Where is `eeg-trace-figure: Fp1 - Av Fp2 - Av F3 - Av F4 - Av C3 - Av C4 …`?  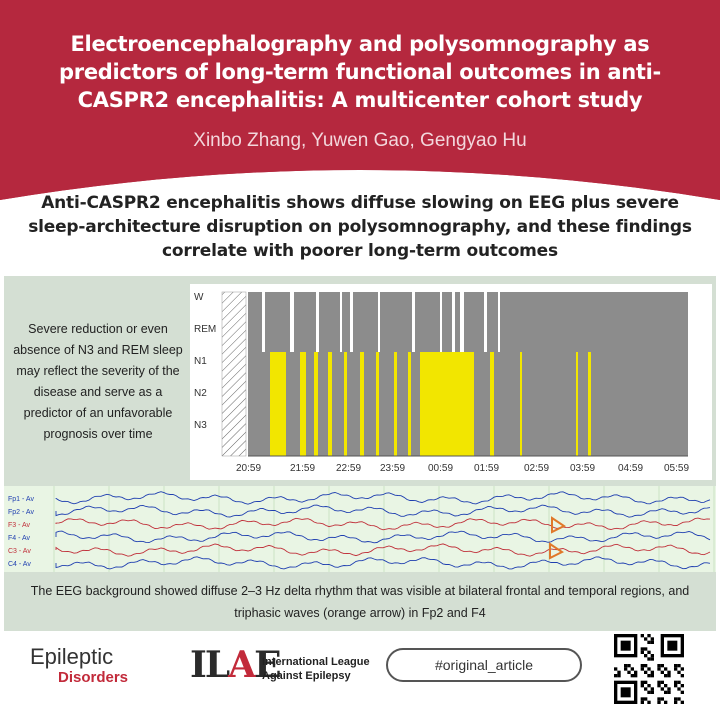
eeg-trace-figure: Fp1 - Av Fp2 - Av F3 - Av F4 - Av C3 - Av C4 … is located at coordinates (360, 529).